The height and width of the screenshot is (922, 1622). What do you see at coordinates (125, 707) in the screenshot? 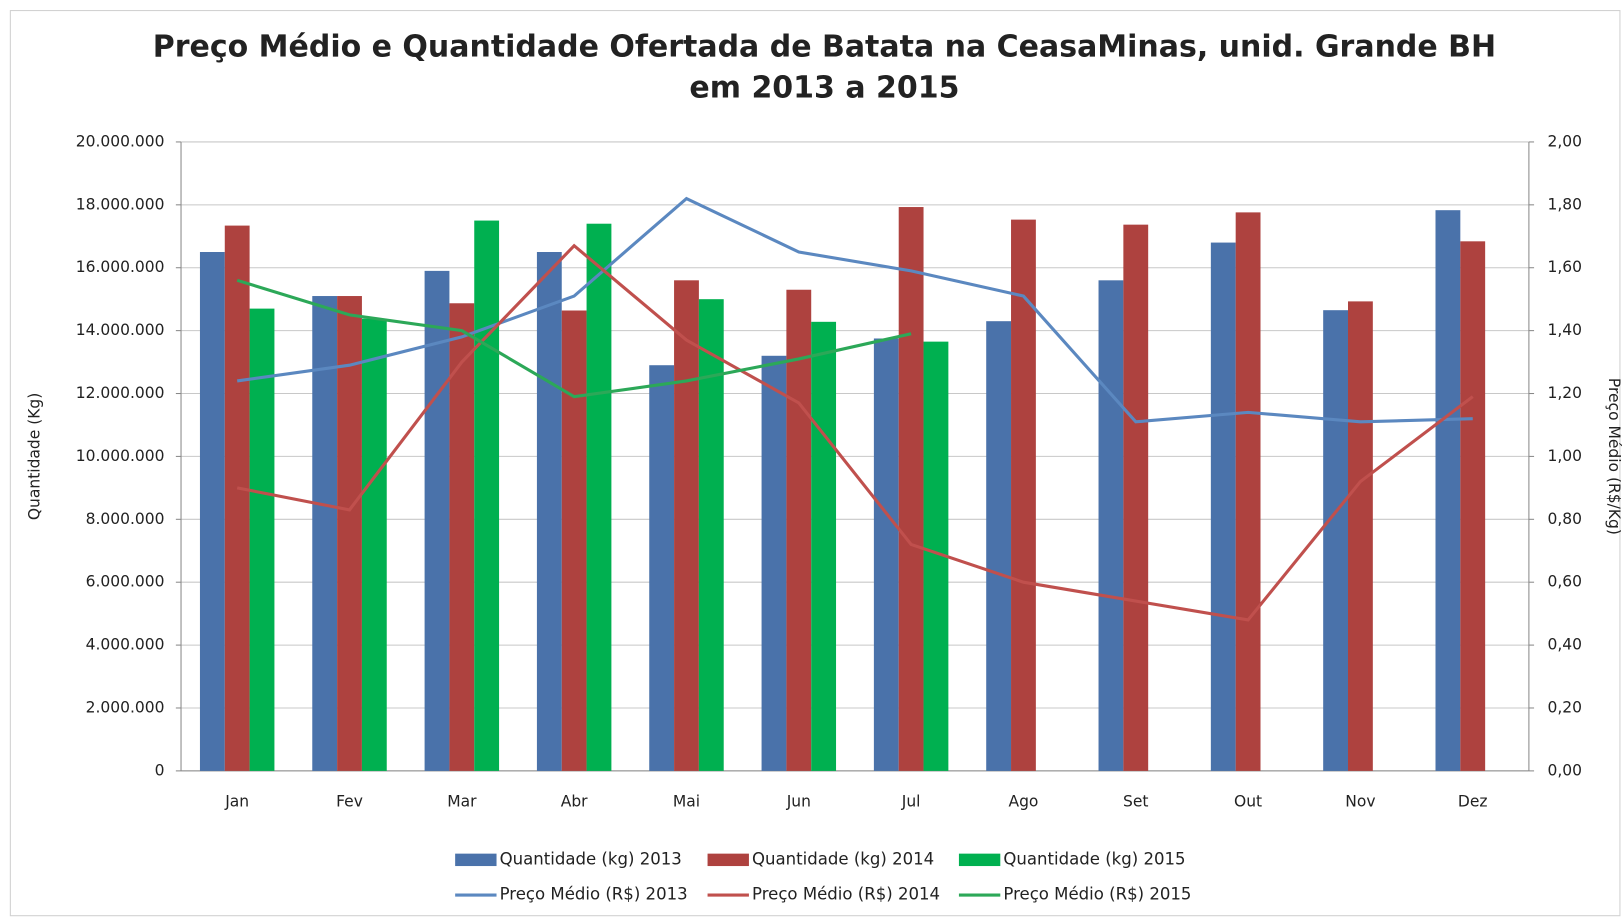
I see `y-tick-label: 2.000.000` at bounding box center [125, 707].